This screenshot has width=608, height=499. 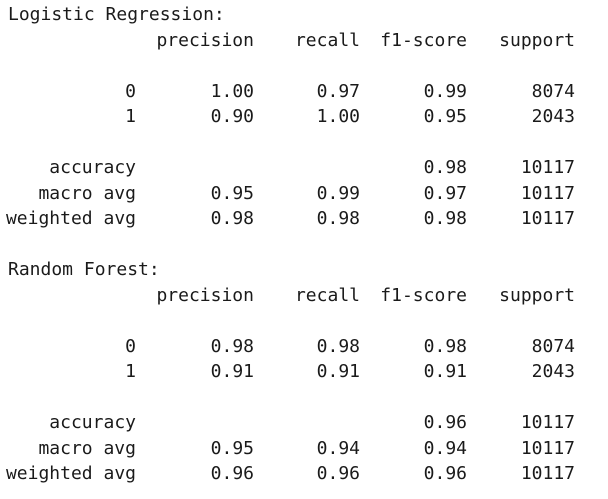 I want to click on precision-value: 0.91, so click(x=232, y=371).